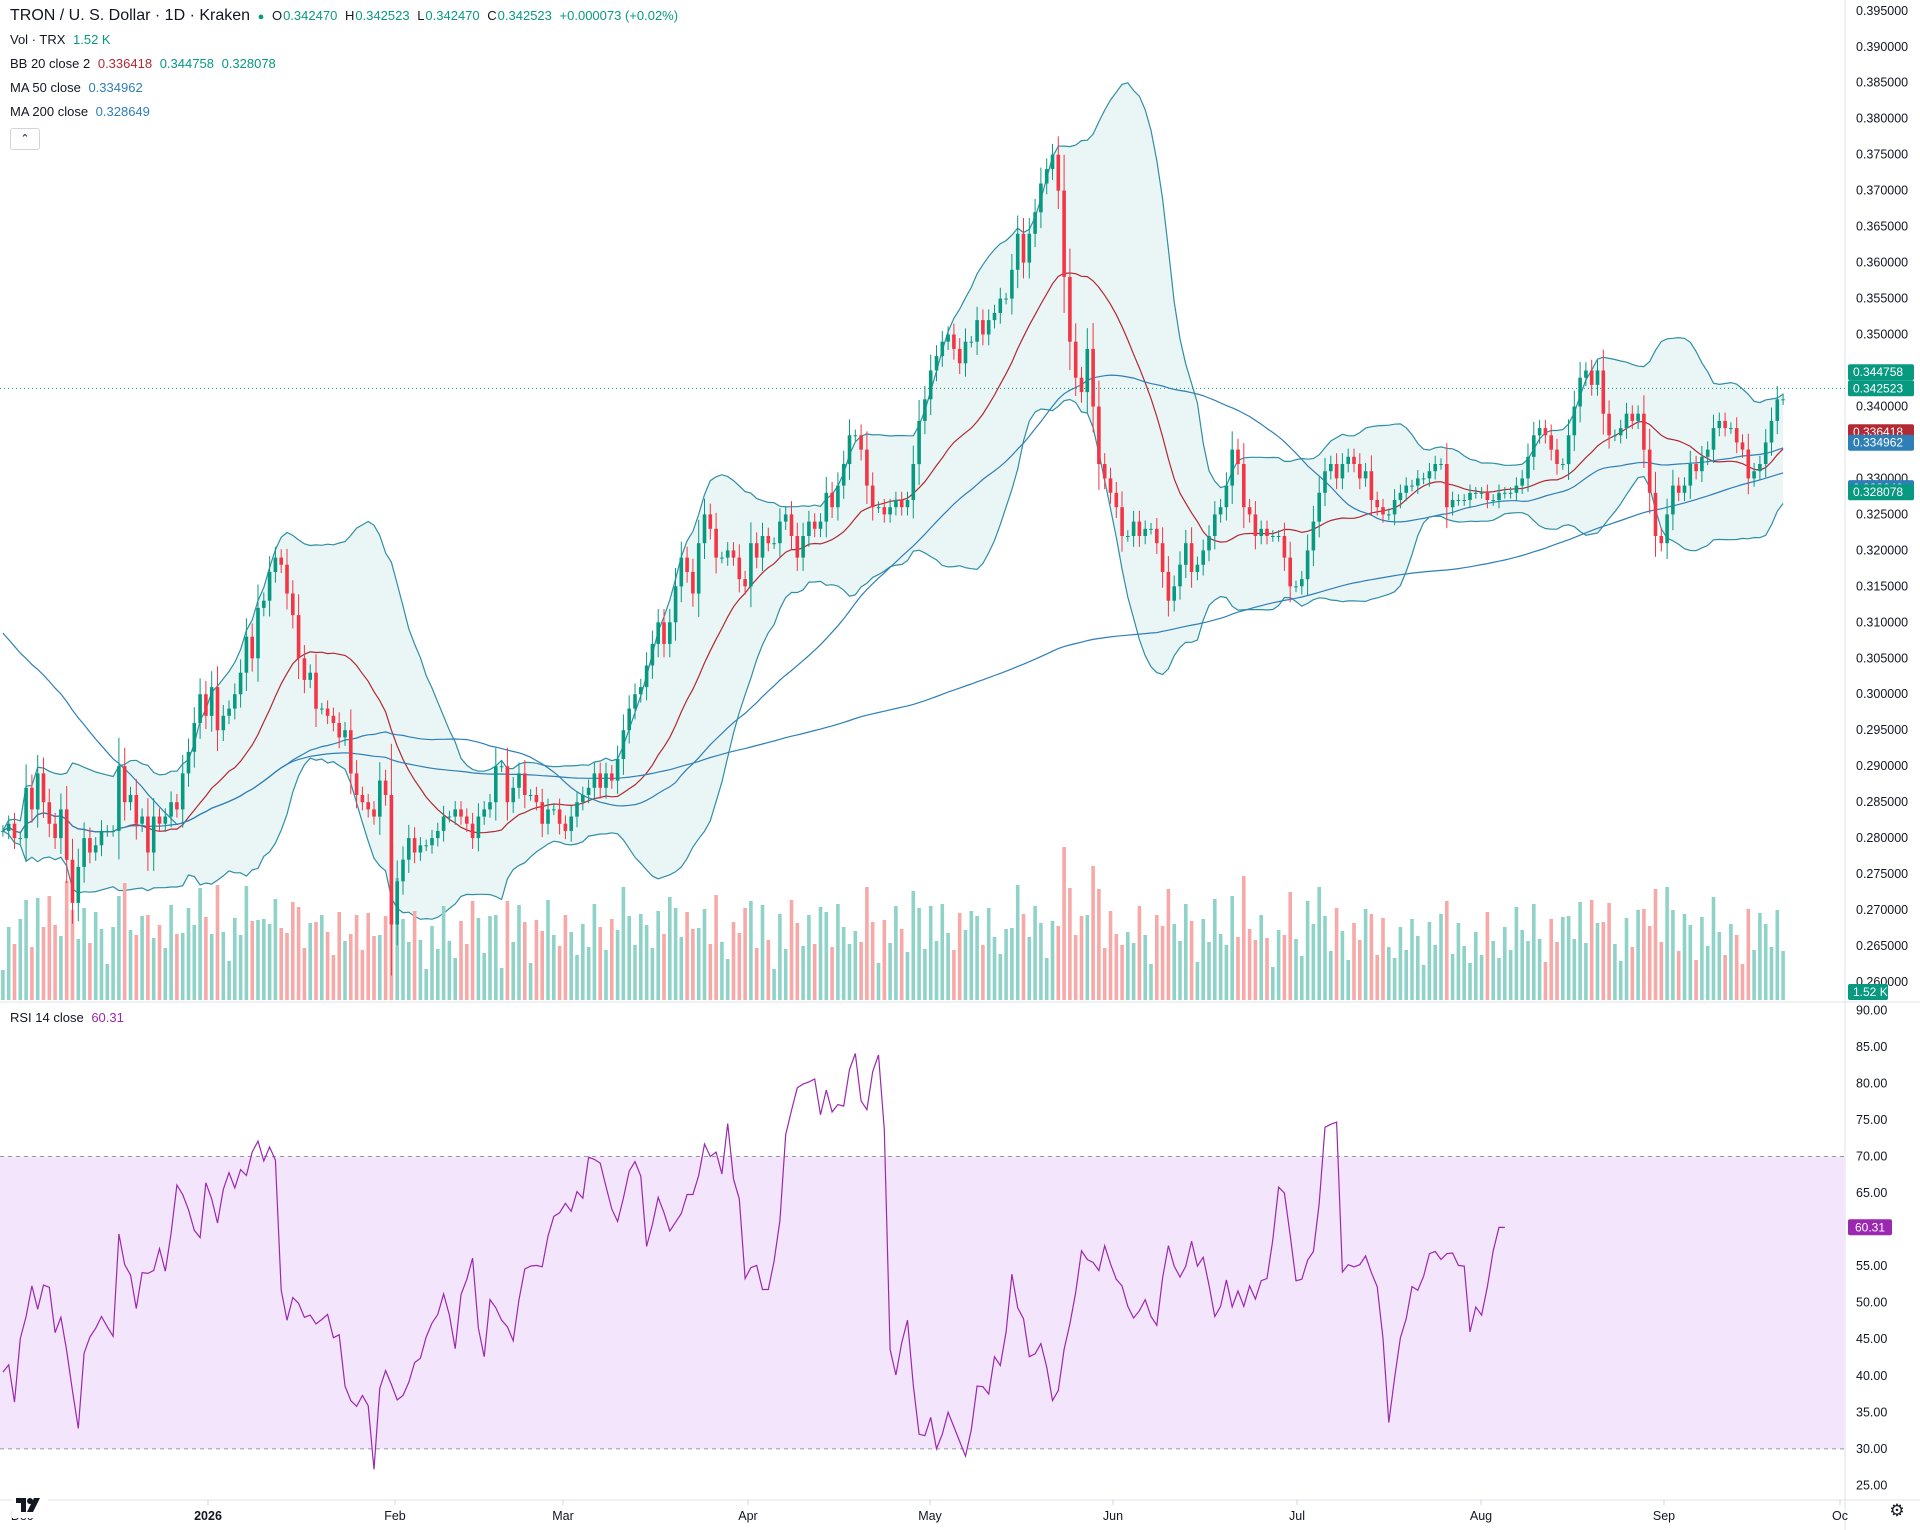  I want to click on price-tick-label: 0.340000, so click(1882, 407).